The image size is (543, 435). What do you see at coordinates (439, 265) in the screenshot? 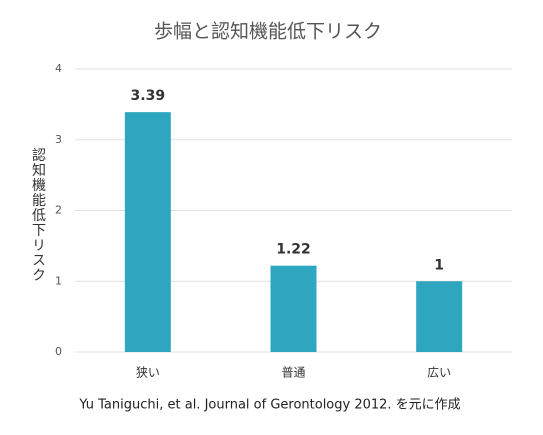
I see `data-label: 1` at bounding box center [439, 265].